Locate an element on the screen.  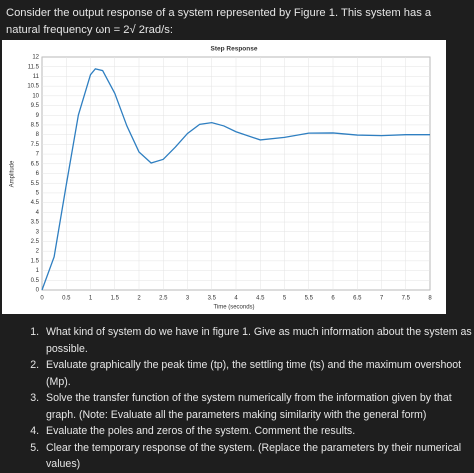
y-tick-label: 11.5 is located at coordinates (34, 67).